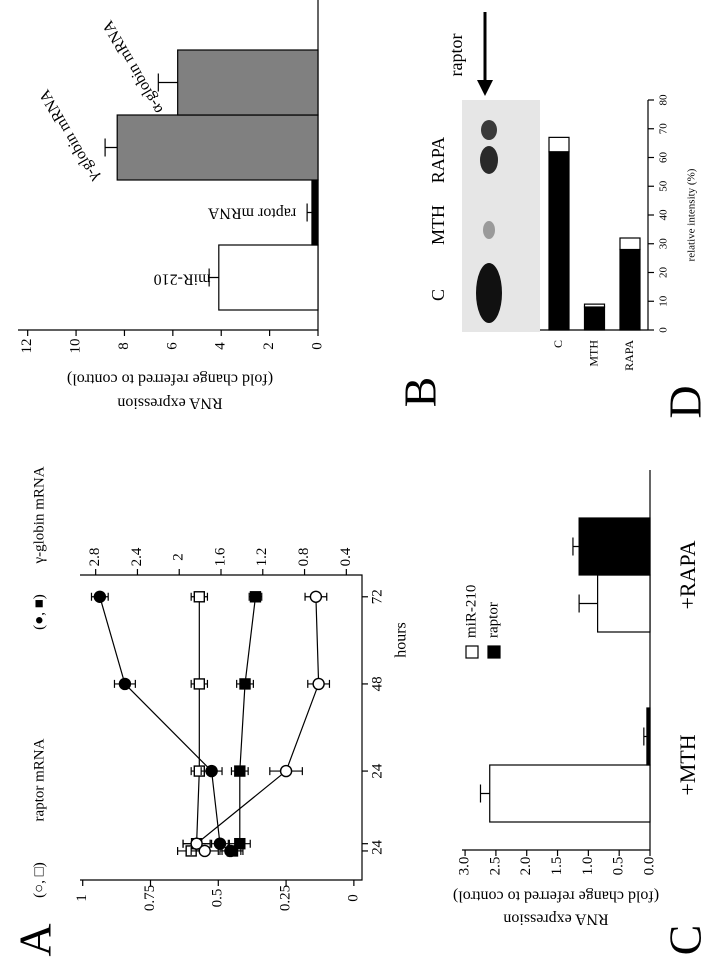 The width and height of the screenshot is (711, 974). What do you see at coordinates (39, 612) in the screenshot?
I see `y2-axis-symbols: (●, ■)` at bounding box center [39, 612].